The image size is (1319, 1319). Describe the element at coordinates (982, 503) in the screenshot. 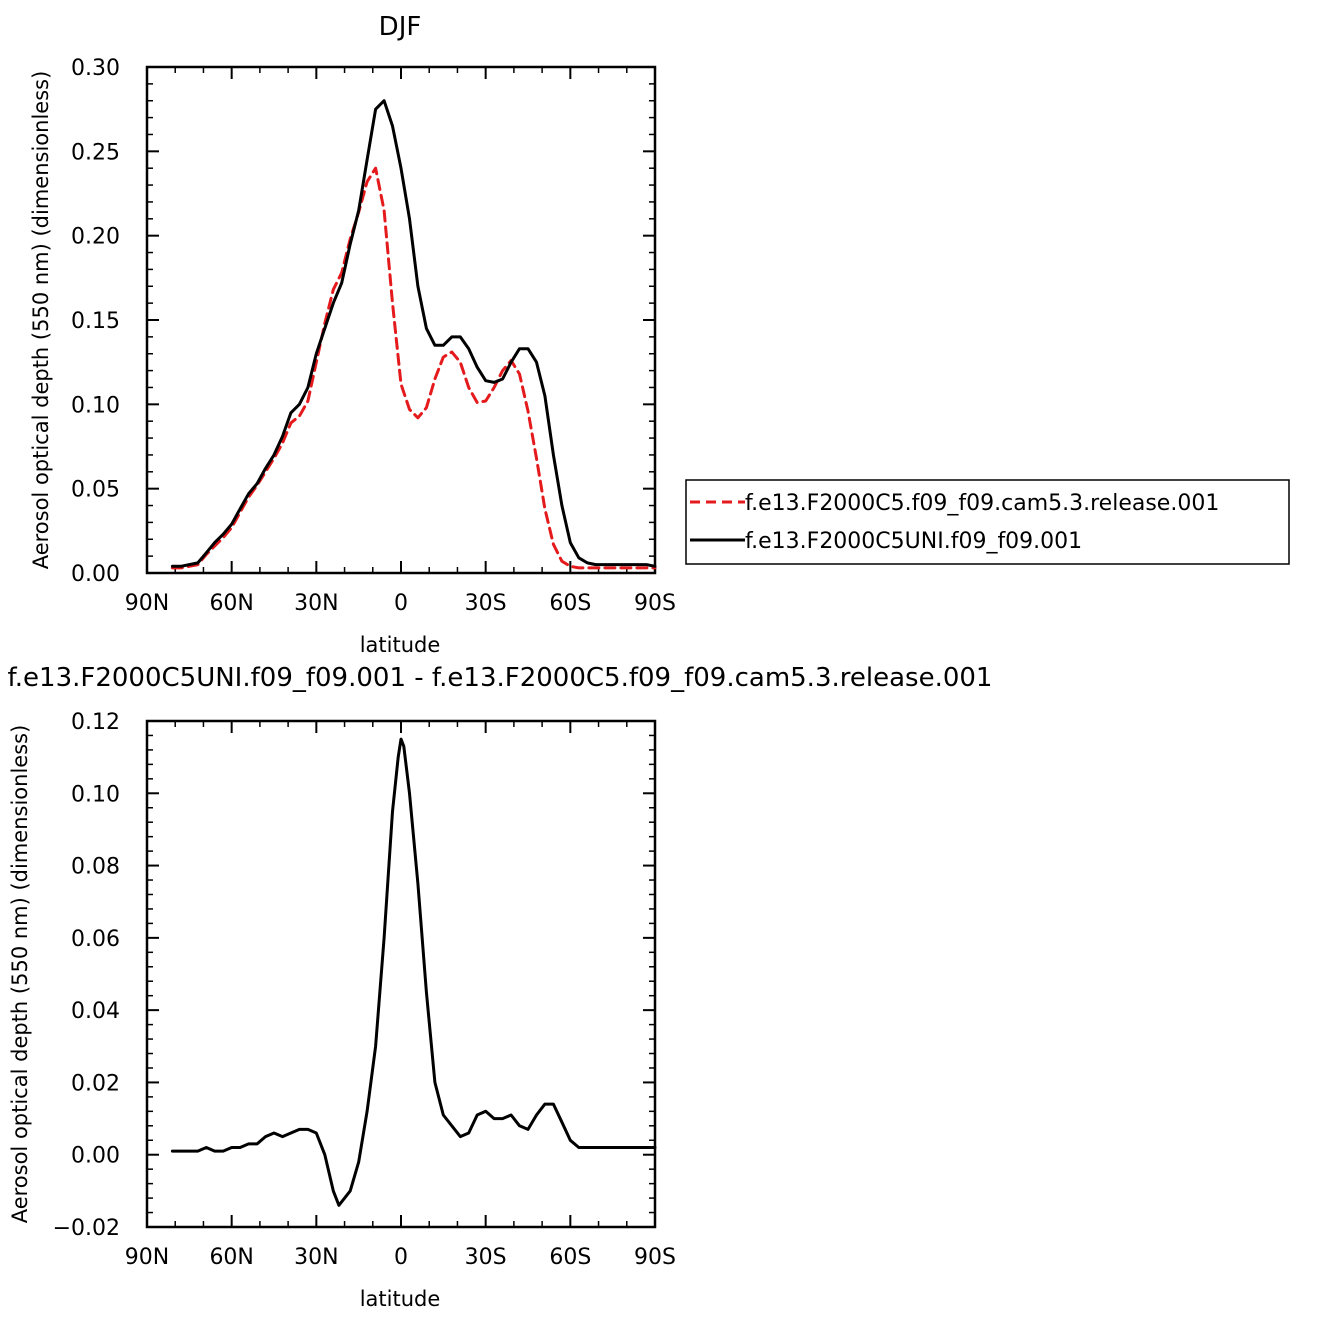

I see `legend-label-control: f.e13.F2000C5.f09_f09.cam5.3.release.001` at that location.